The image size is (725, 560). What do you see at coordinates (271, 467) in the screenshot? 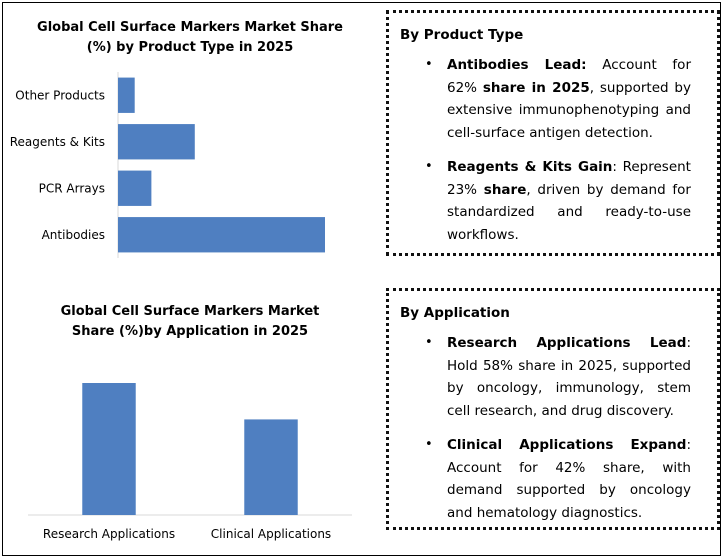
I see `application-bar-clinical-applications` at bounding box center [271, 467].